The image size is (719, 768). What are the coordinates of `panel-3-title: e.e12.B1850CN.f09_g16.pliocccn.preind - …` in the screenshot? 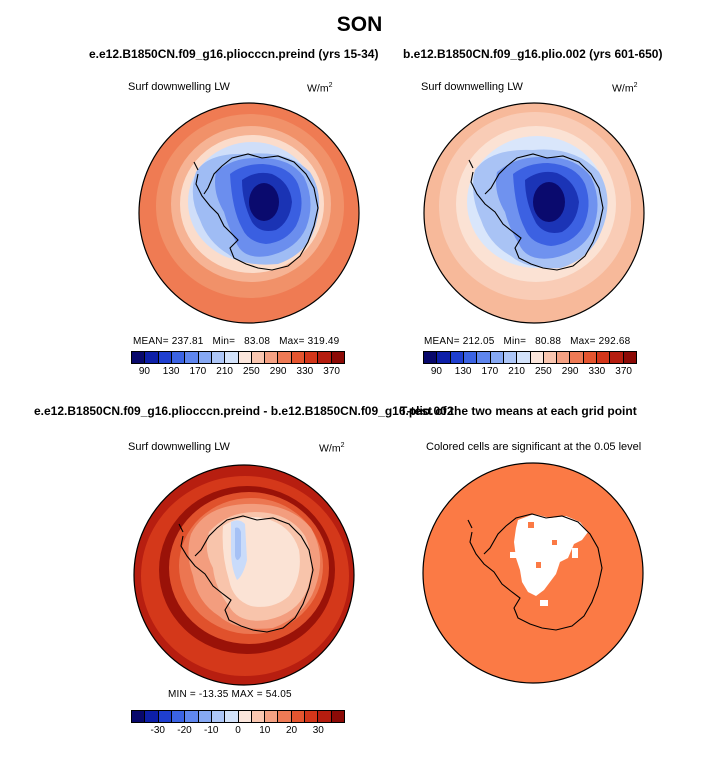 It's located at (244, 411).